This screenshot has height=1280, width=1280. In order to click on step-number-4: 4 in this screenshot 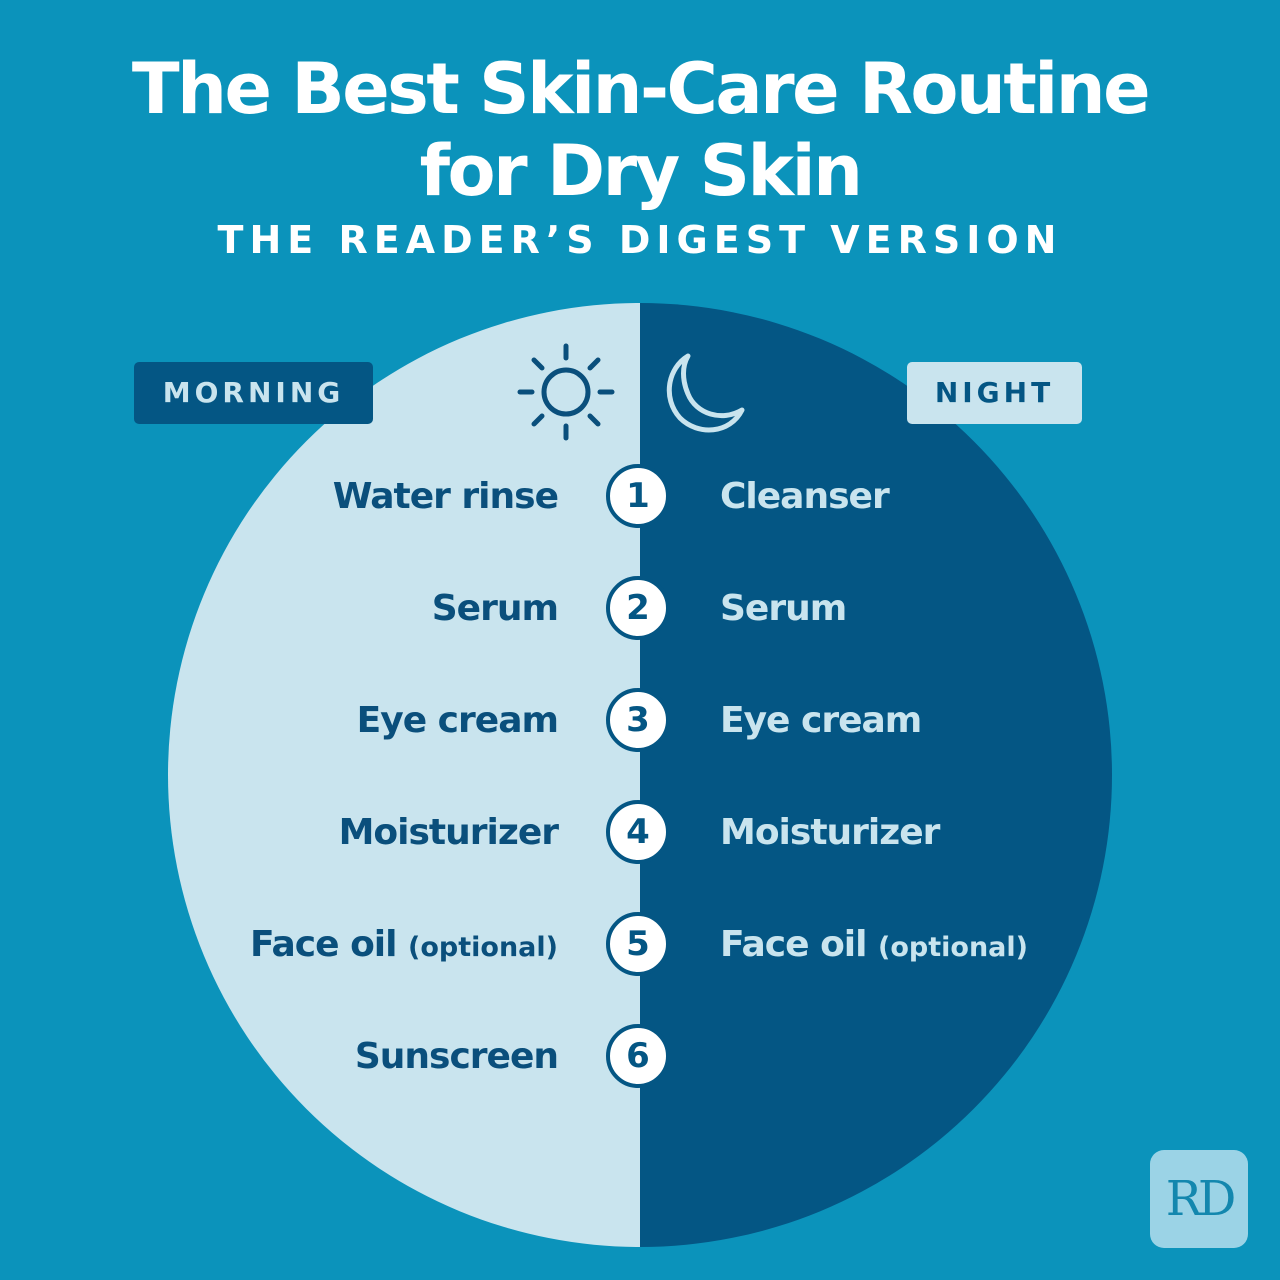, I will do `click(638, 832)`.